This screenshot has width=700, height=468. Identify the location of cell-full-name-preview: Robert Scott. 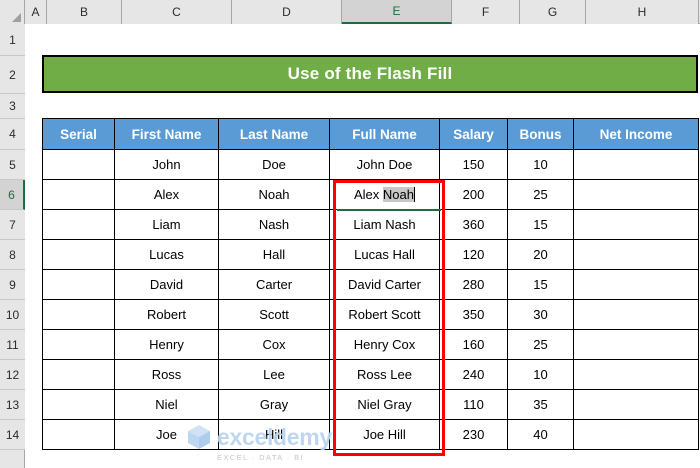
(384, 314).